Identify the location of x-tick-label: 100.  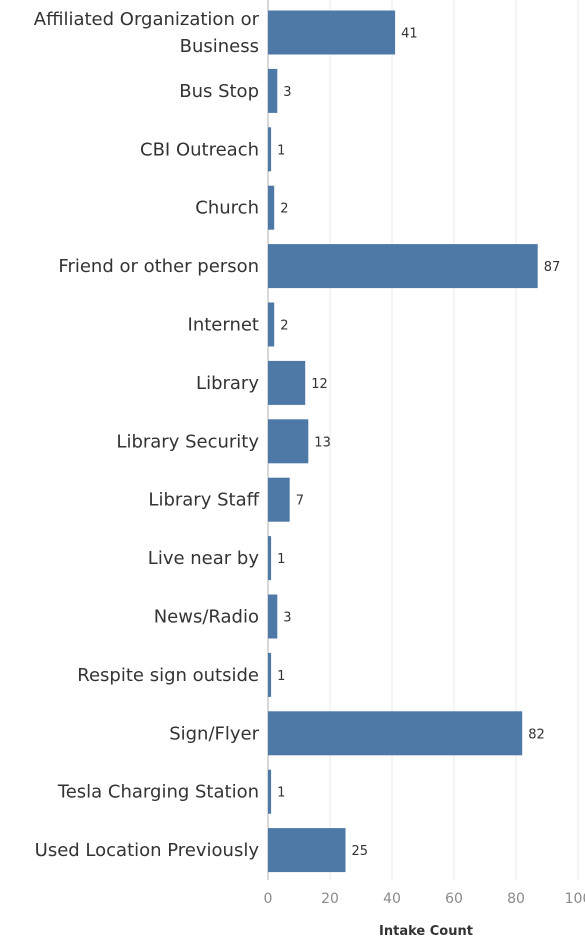
(575, 899).